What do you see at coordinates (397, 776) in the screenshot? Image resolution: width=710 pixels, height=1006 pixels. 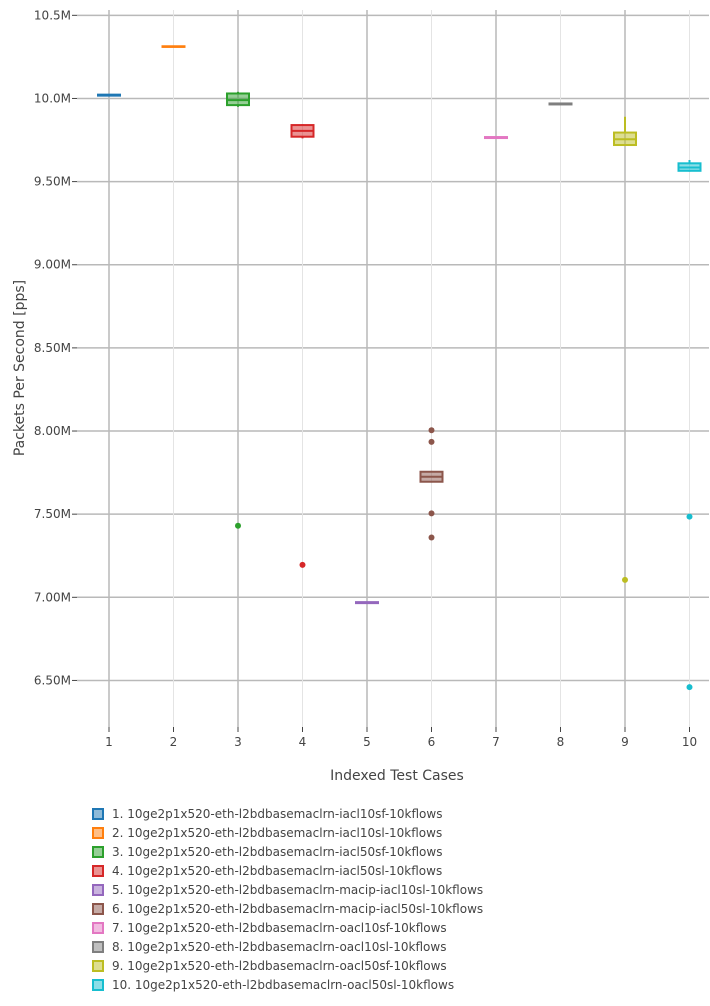 I see `x-axis-title: Indexed Test Cases` at bounding box center [397, 776].